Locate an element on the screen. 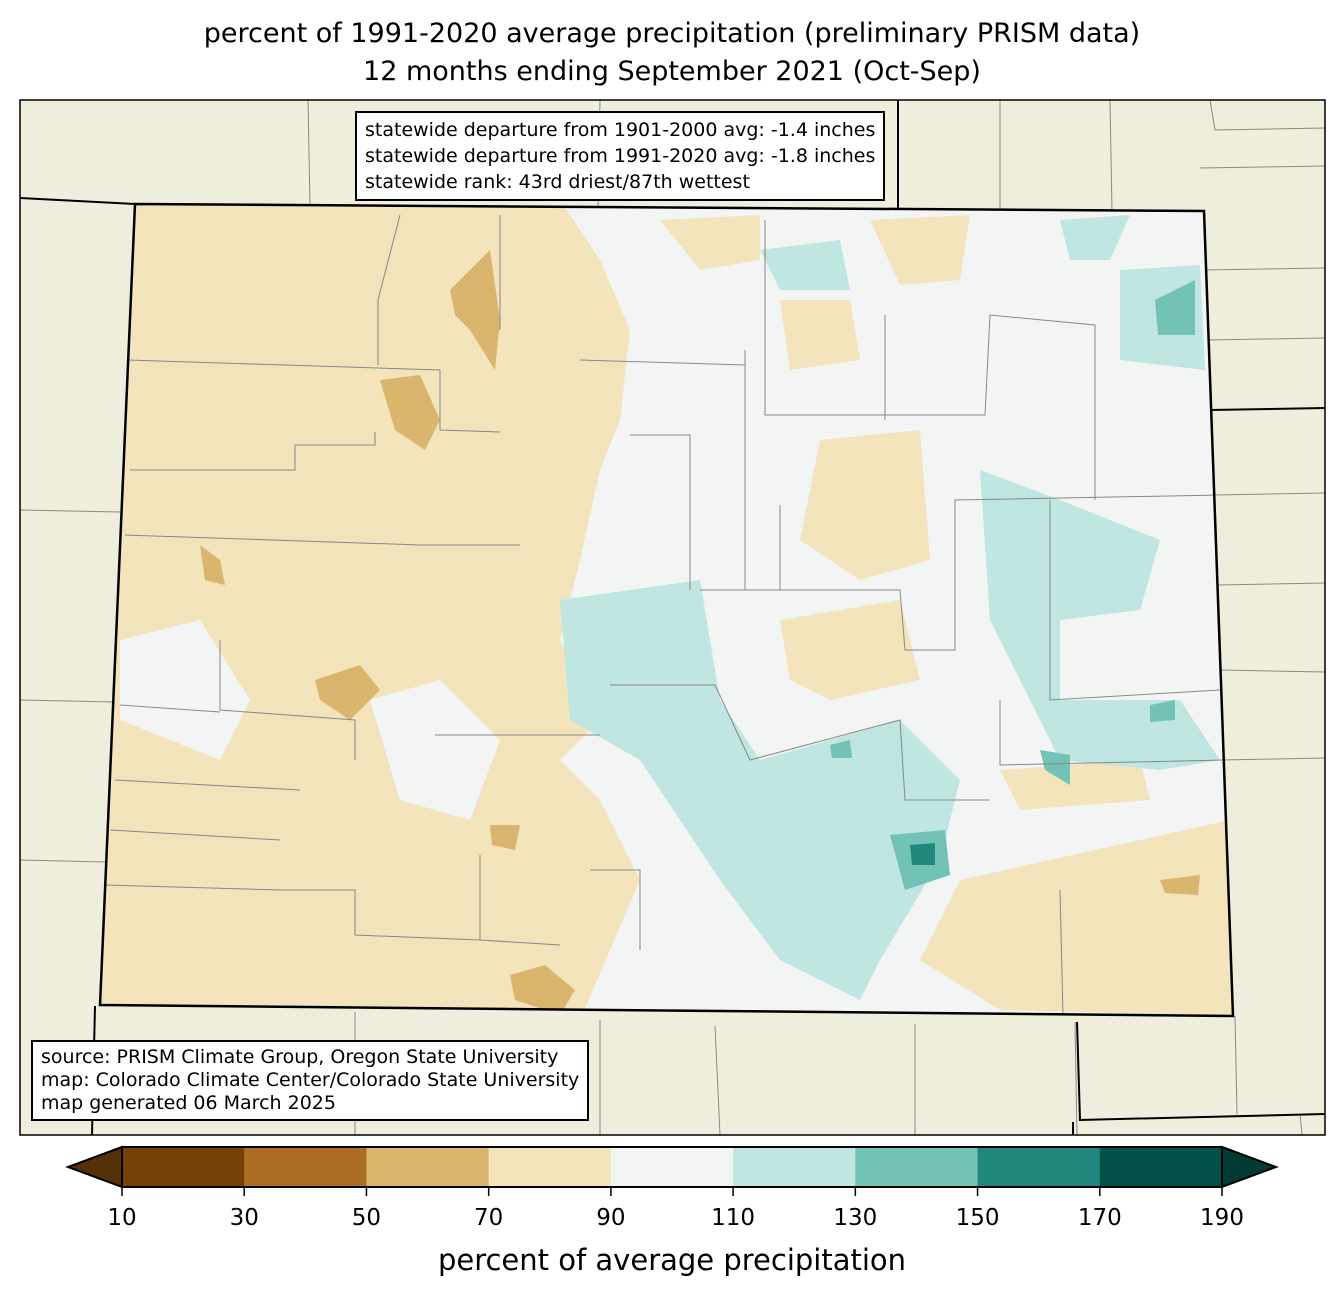  credits-line3: map generated 06 March 2025 is located at coordinates (188, 1103).